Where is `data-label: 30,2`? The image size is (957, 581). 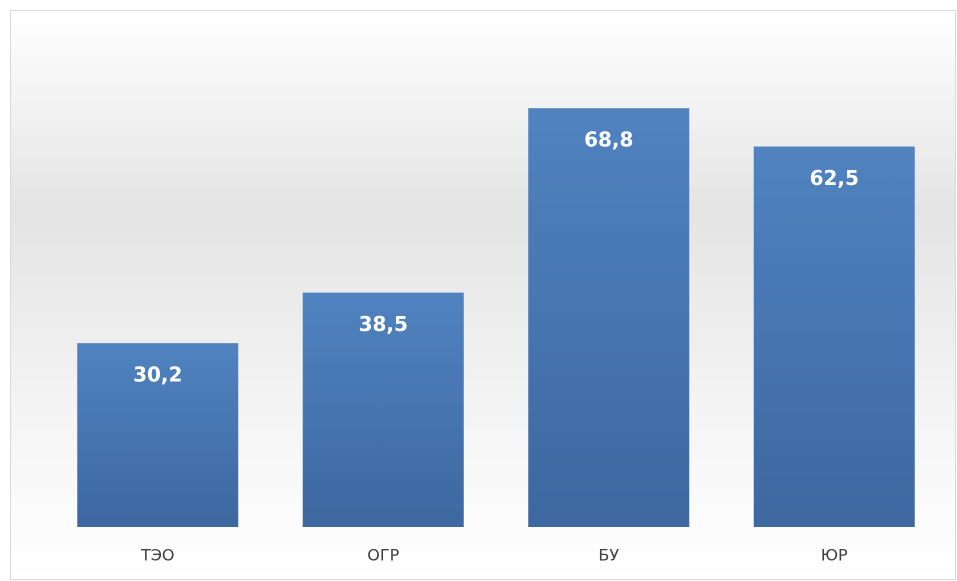 data-label: 30,2 is located at coordinates (157, 375).